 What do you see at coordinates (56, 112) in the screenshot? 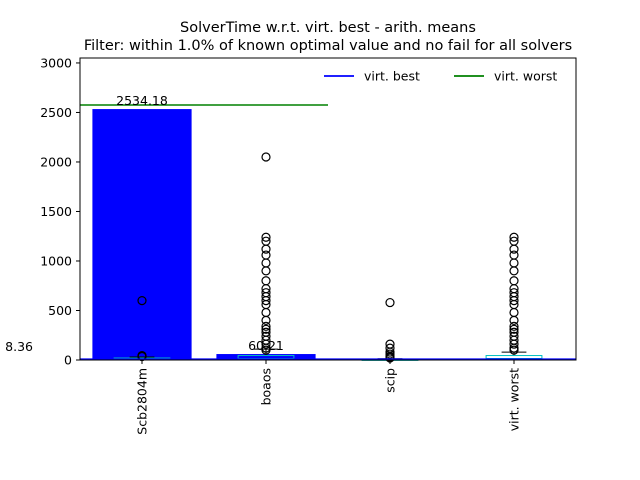
I see `y-tick-label: 2500` at bounding box center [56, 112].